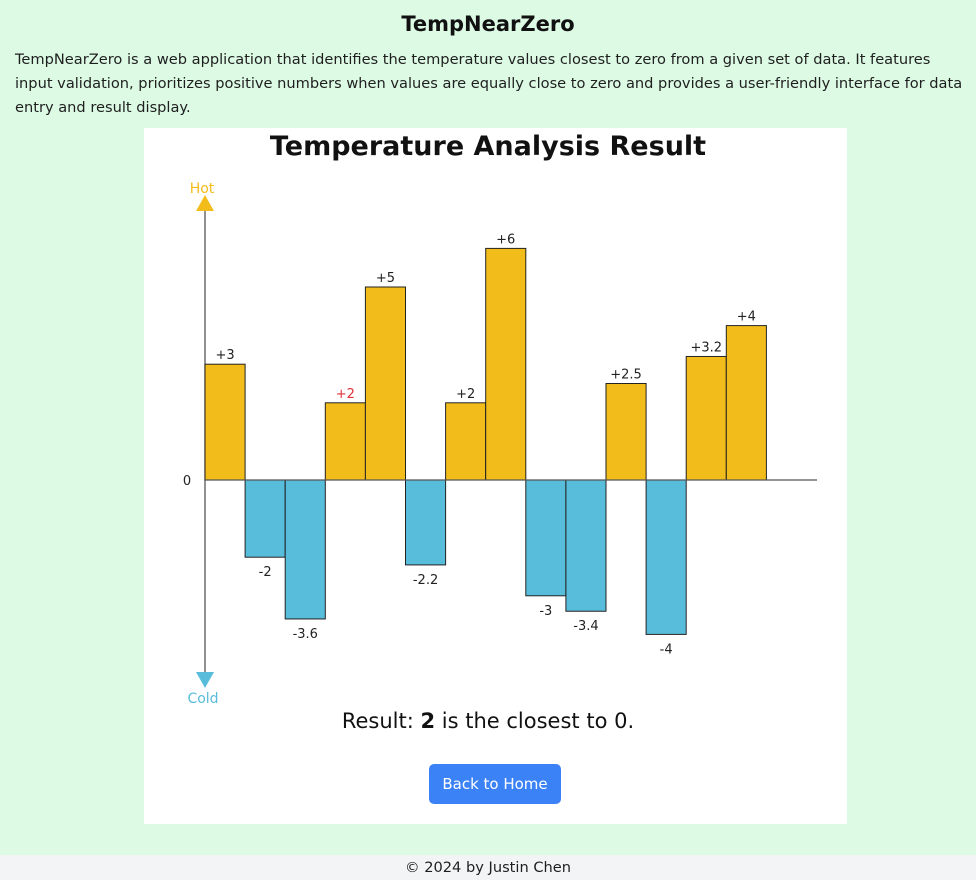  I want to click on bar-value-label: -2.2, so click(425, 580).